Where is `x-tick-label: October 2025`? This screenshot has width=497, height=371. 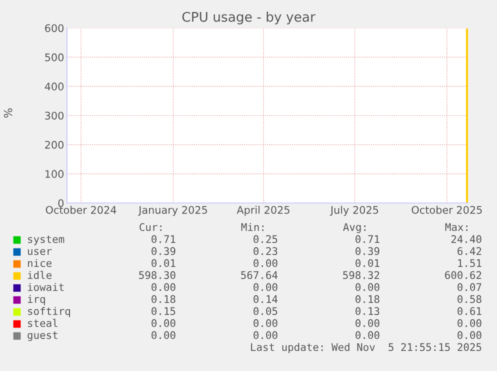
x-tick-label: October 2025 is located at coordinates (447, 210).